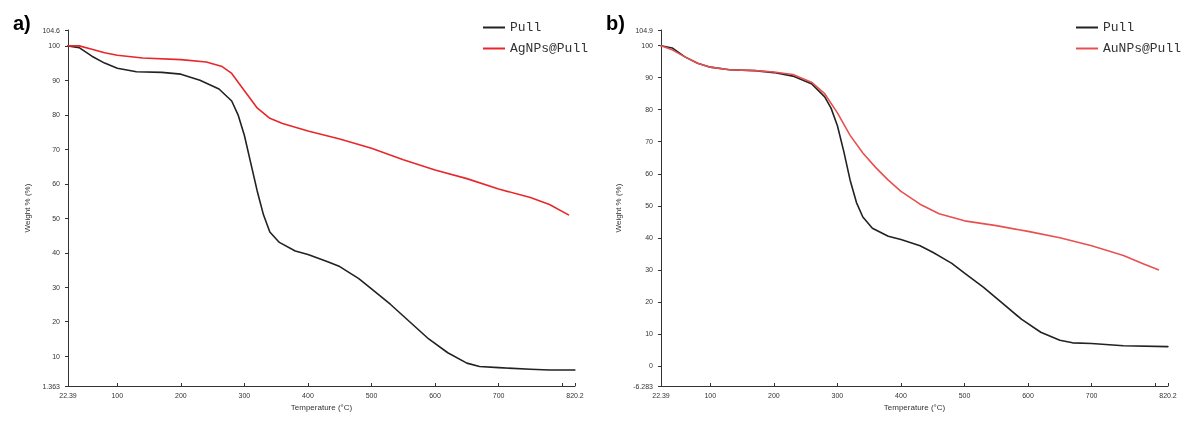 This screenshot has height=430, width=1195. Describe the element at coordinates (22, 23) in the screenshot. I see `chart-title: a)` at that location.